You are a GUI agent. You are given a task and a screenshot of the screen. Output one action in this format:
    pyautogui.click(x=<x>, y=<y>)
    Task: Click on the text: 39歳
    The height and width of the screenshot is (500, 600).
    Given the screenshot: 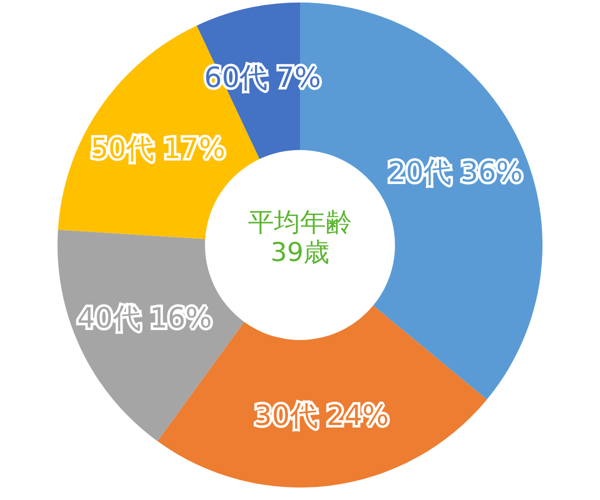 What is the action you would take?
    pyautogui.click(x=300, y=253)
    